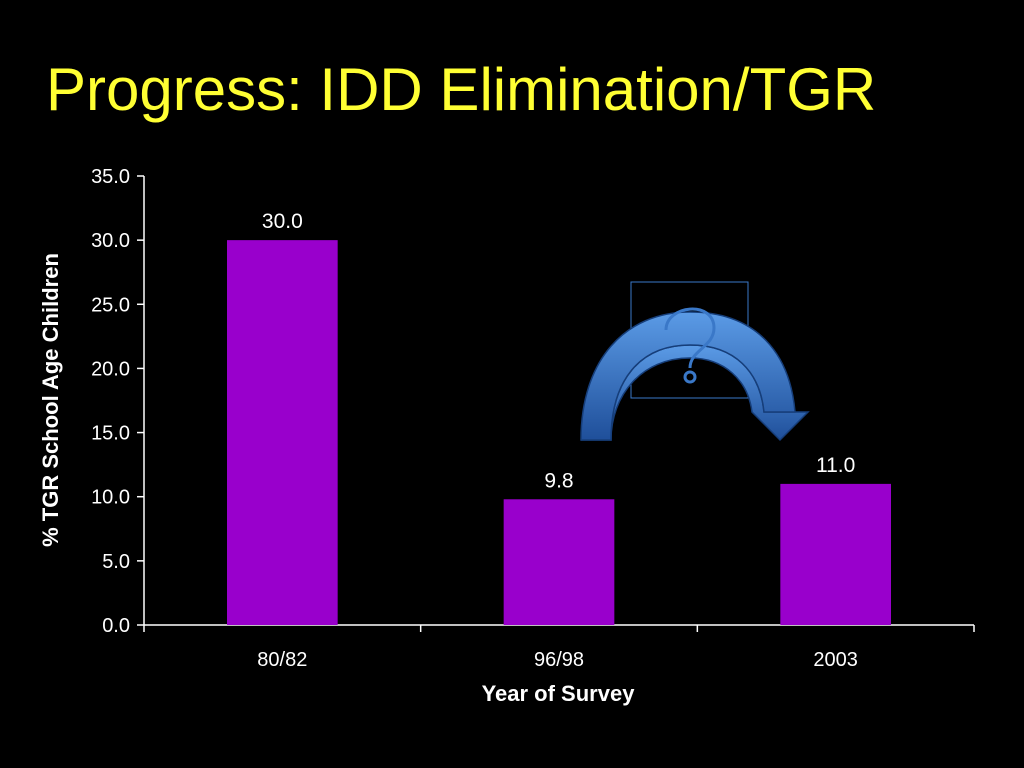 The image size is (1024, 768). I want to click on y-axis-title: % TGR School Age Children, so click(50, 400).